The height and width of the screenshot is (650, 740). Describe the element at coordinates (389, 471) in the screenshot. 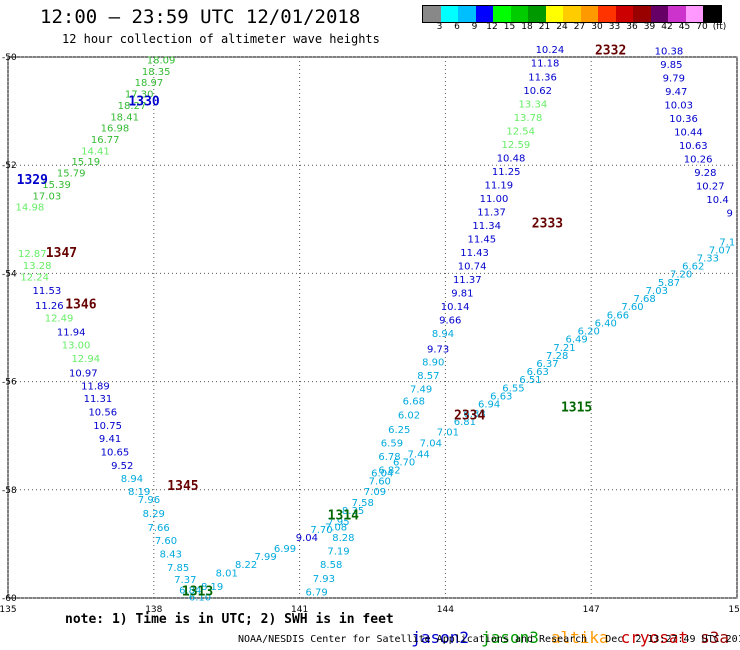

I see `wave-height-value: 6.82` at that location.